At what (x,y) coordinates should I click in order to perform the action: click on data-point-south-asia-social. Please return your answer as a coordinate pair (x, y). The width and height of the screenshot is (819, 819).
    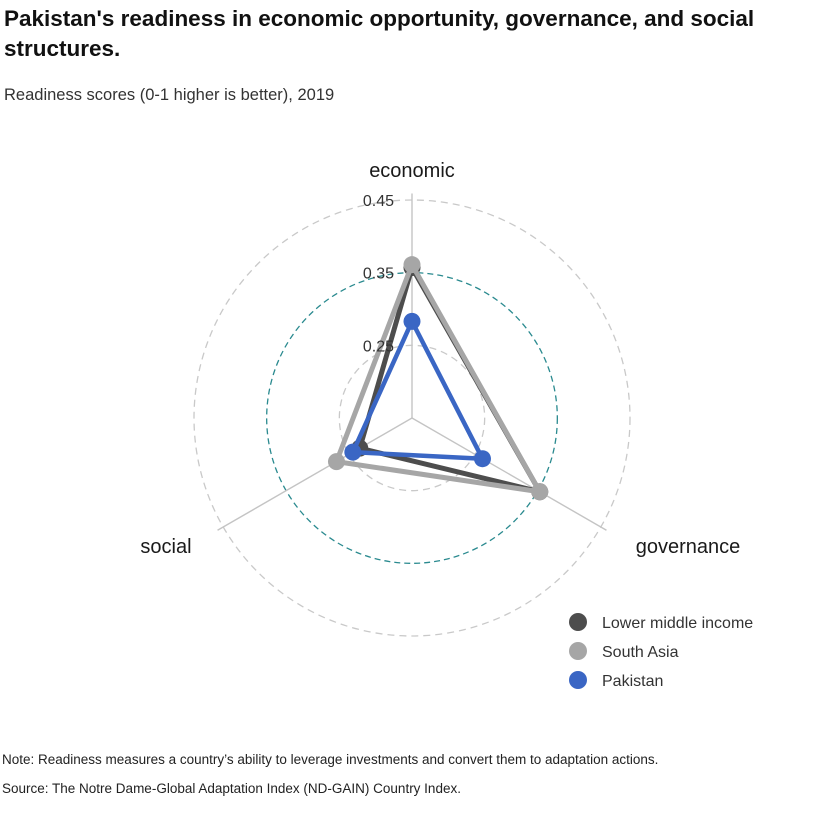
    Looking at the image, I should click on (336, 462).